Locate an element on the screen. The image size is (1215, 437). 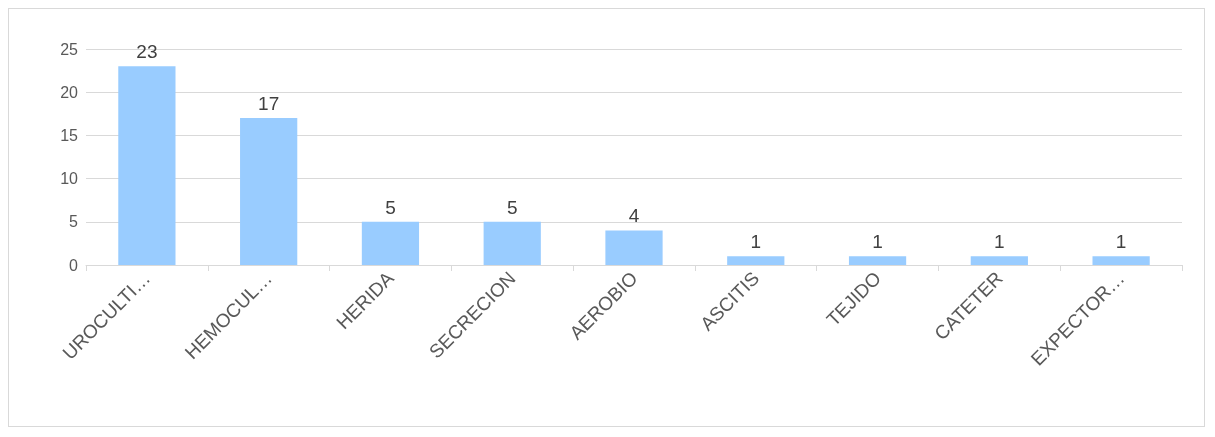
y-tick-label: 15 is located at coordinates (69, 135).